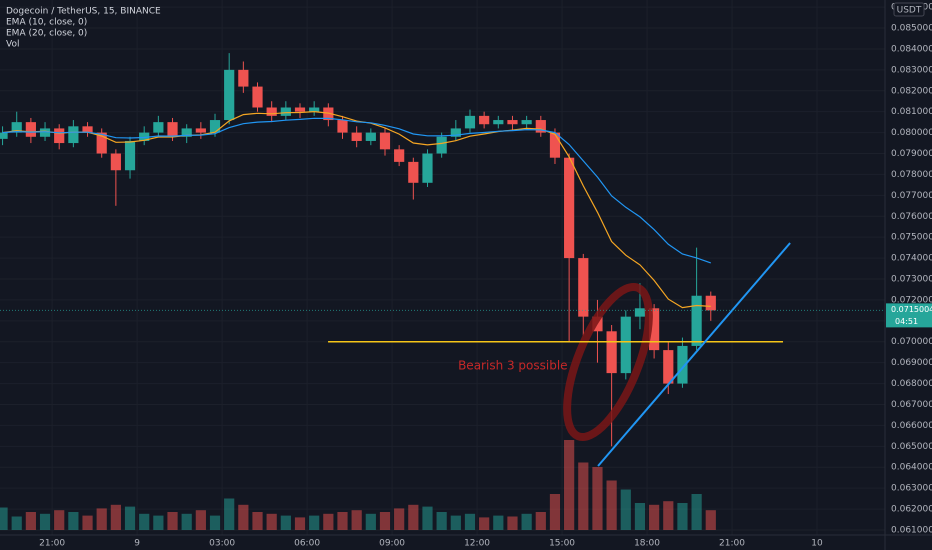  Describe the element at coordinates (137, 544) in the screenshot. I see `x-tick-label: 9` at that location.